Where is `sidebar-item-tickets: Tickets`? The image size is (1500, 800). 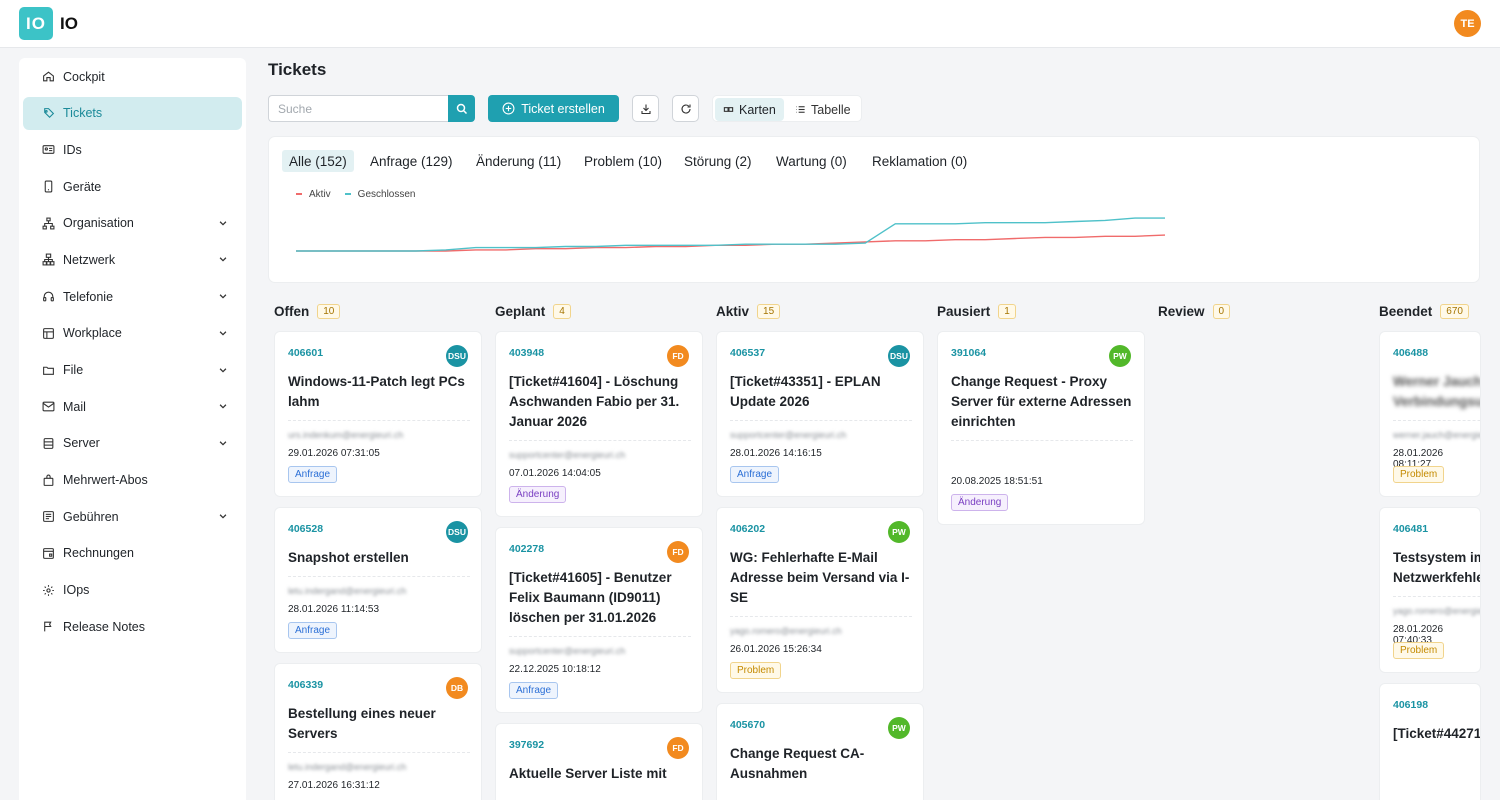 sidebar-item-tickets: Tickets is located at coordinates (132, 113).